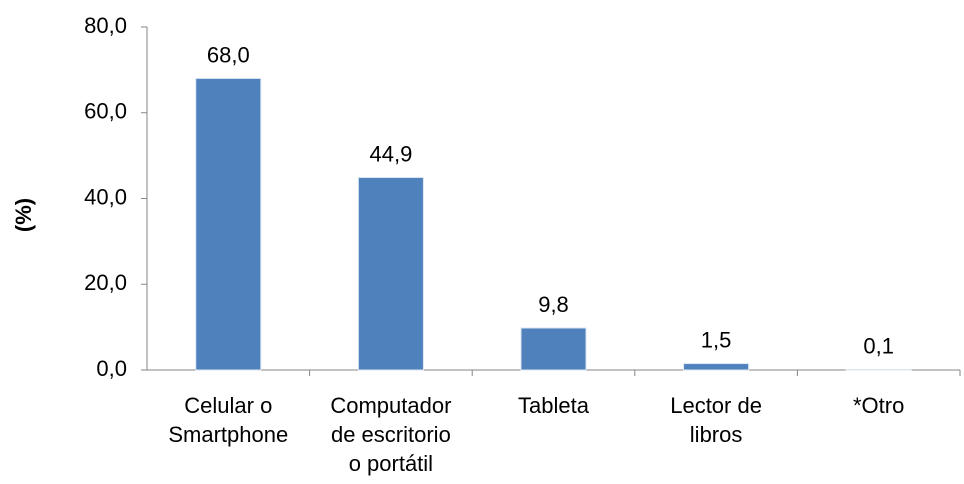 The width and height of the screenshot is (964, 484). I want to click on x-tick-label: Computador de escritorio o portátil, so click(391, 434).